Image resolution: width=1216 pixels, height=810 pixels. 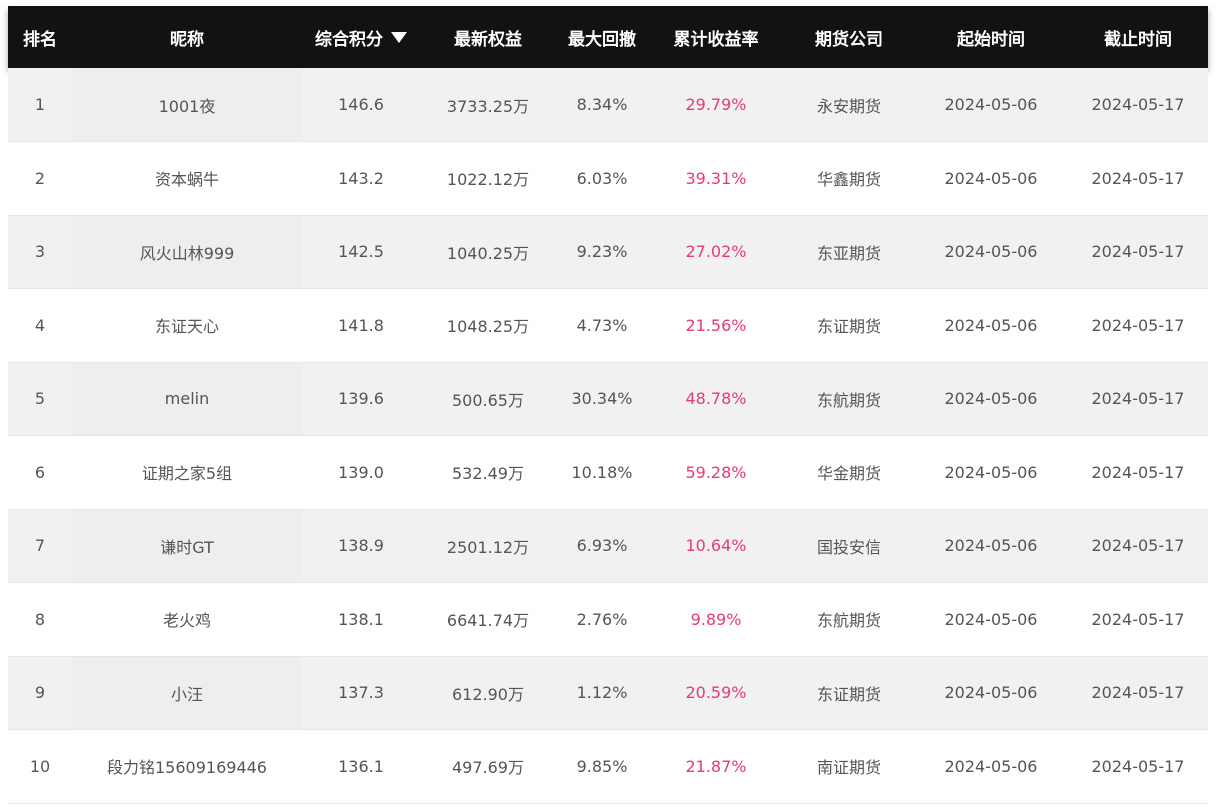 What do you see at coordinates (716, 325) in the screenshot?
I see `cell-return: 21.56%` at bounding box center [716, 325].